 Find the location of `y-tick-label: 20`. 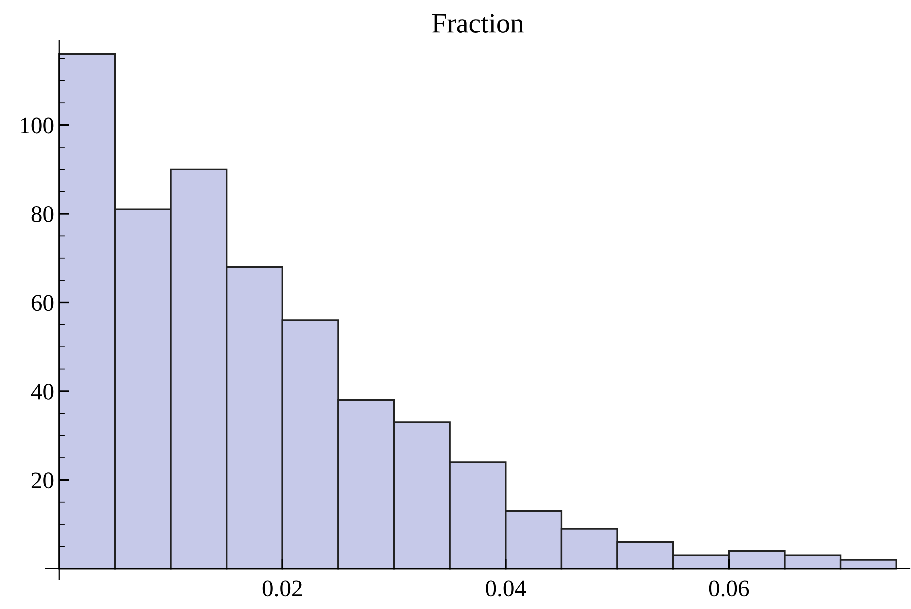

y-tick-label: 20 is located at coordinates (43, 480).